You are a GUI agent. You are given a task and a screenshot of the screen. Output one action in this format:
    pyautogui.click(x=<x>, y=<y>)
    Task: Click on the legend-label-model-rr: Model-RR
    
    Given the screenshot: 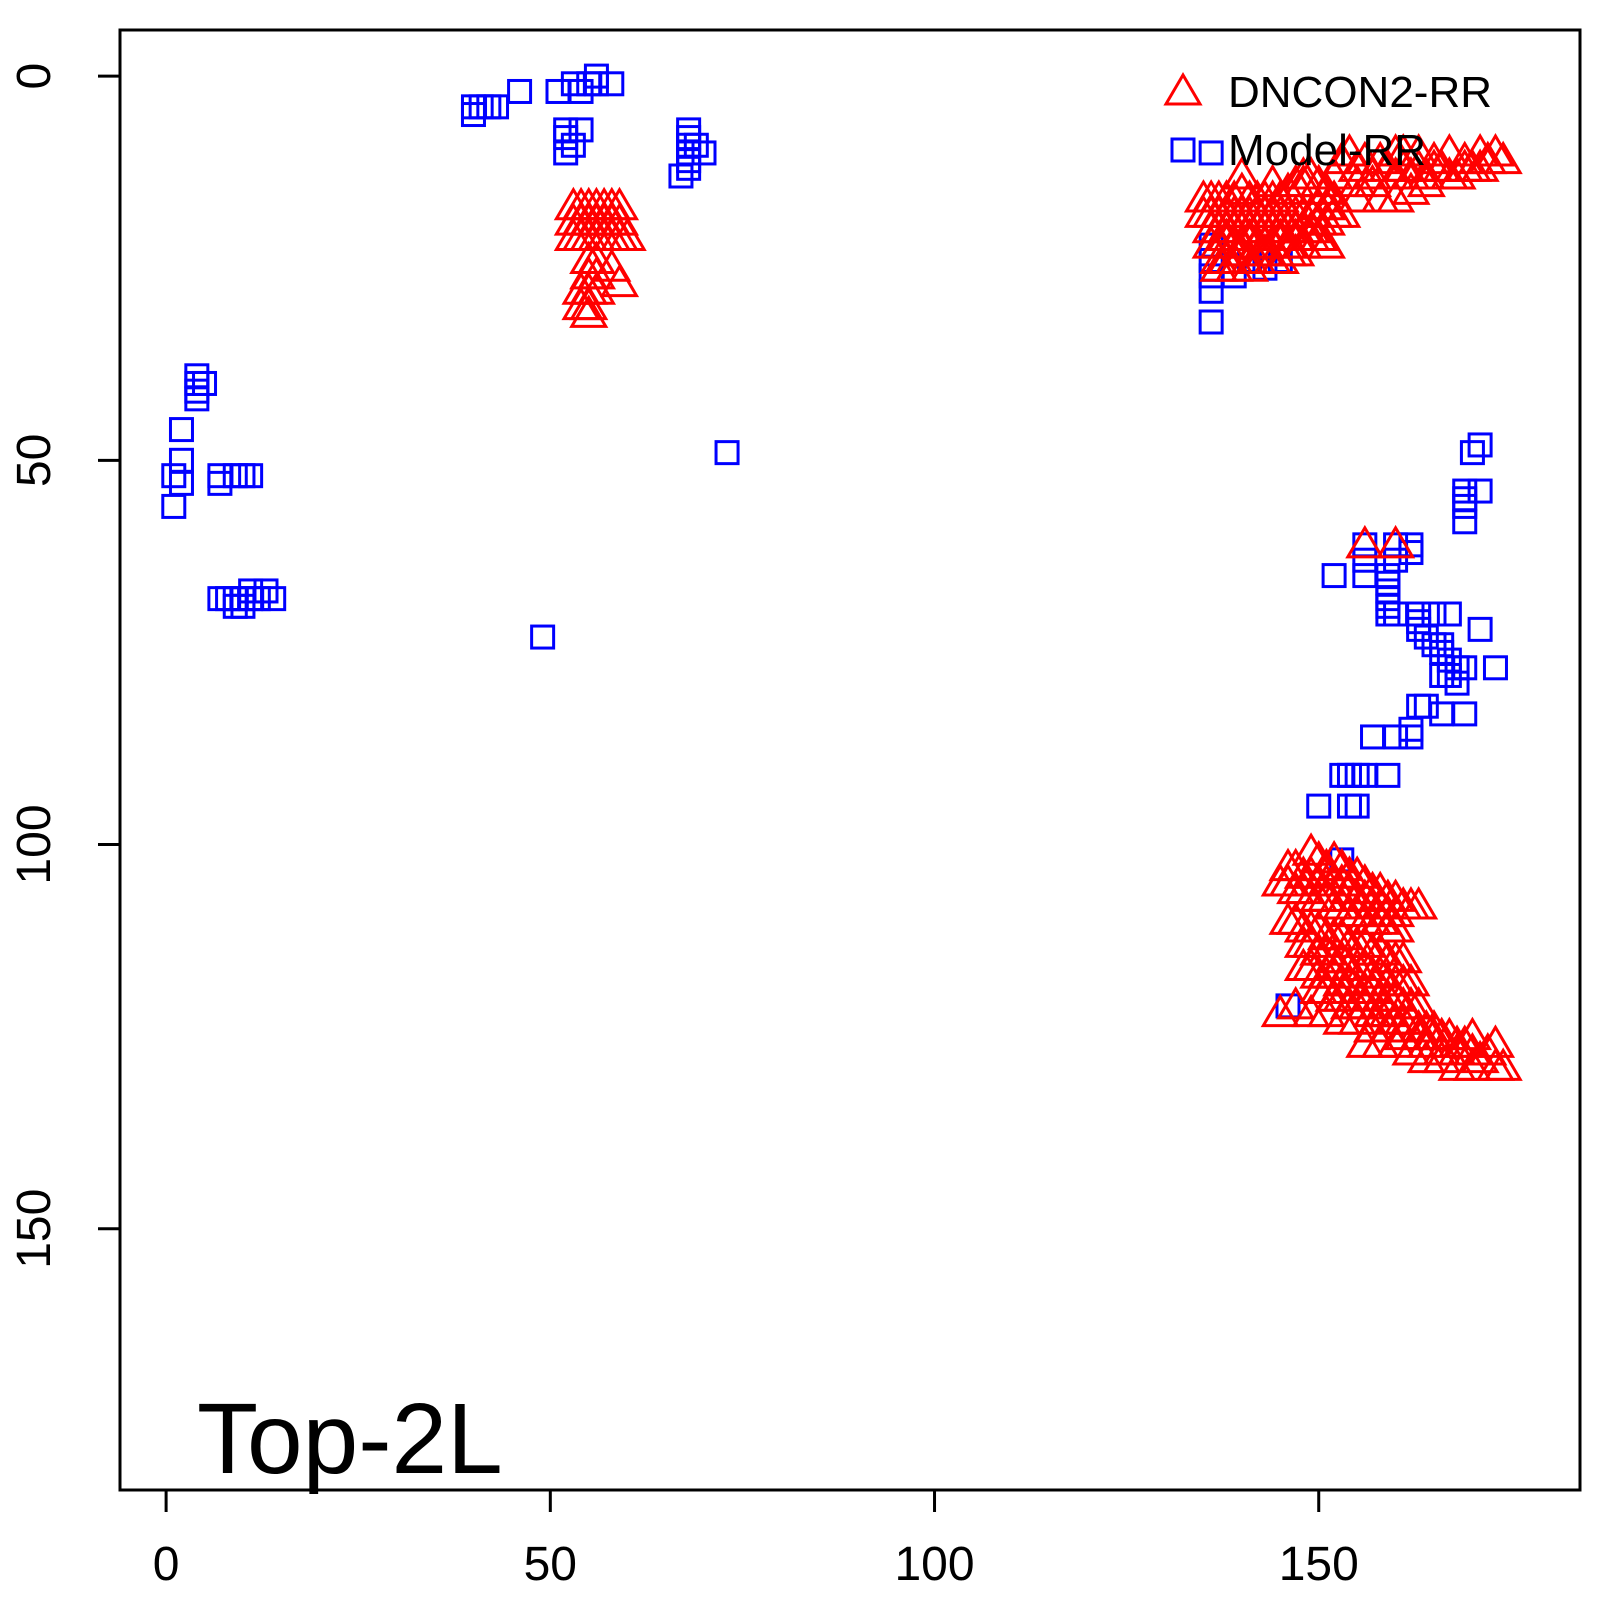 What is the action you would take?
    pyautogui.click(x=1327, y=150)
    